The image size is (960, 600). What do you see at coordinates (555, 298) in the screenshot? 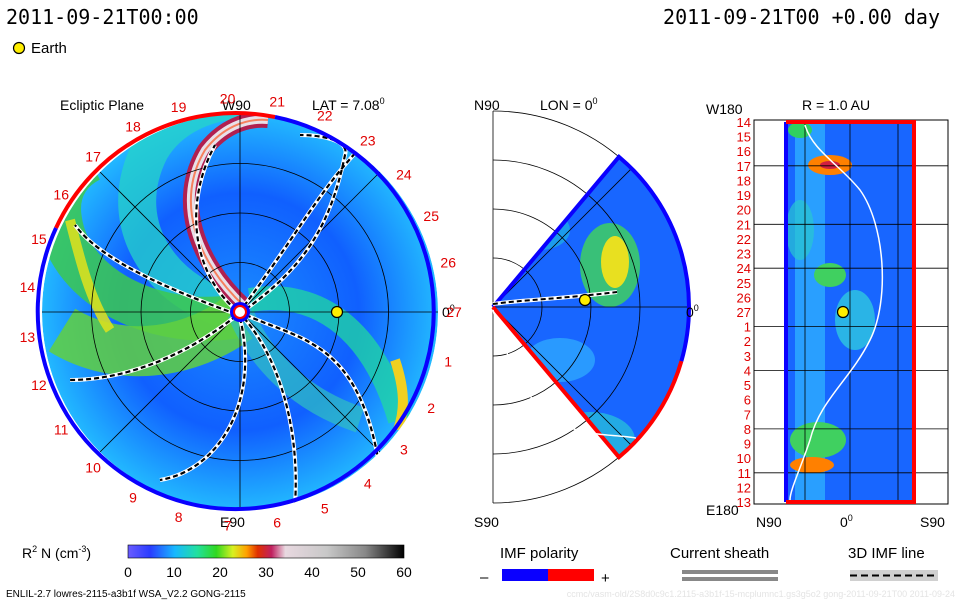
I see `meridional-imf-line` at bounding box center [555, 298].